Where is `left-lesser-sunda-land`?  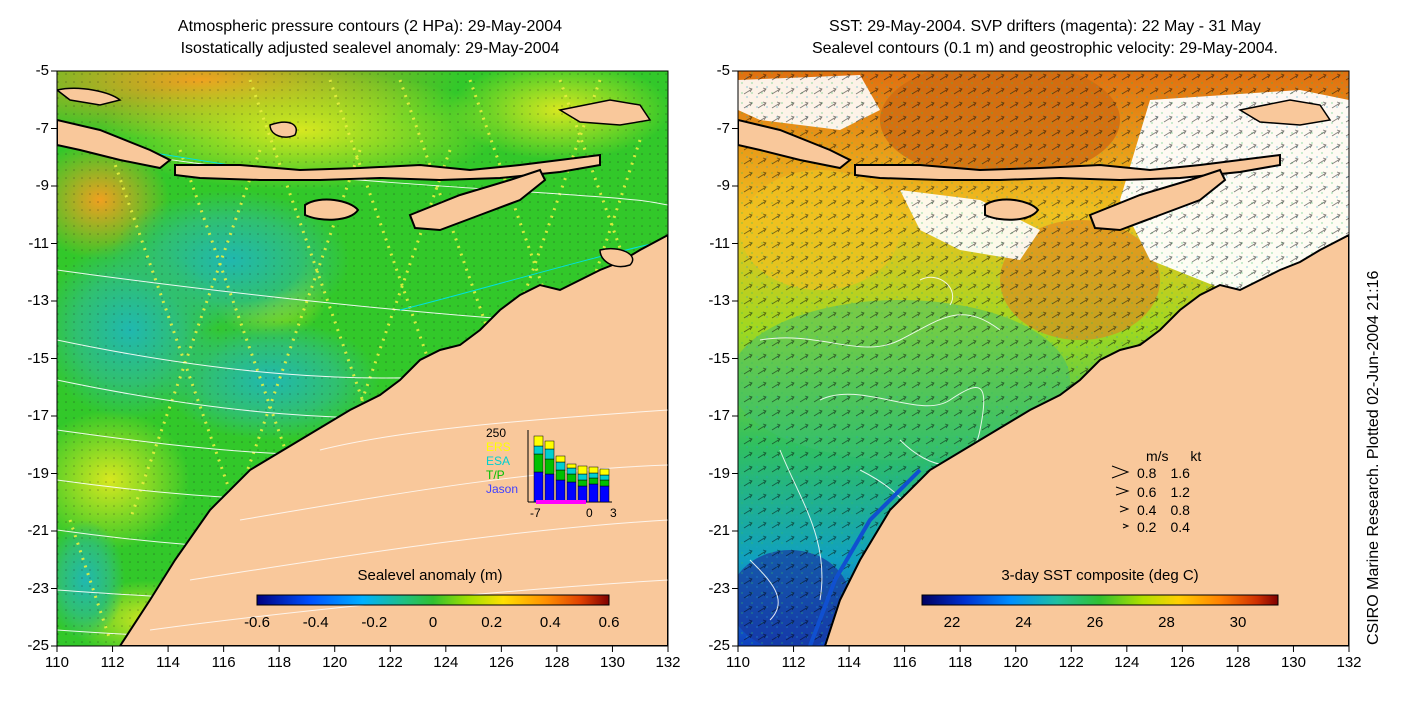 left-lesser-sunda-land is located at coordinates (387, 167).